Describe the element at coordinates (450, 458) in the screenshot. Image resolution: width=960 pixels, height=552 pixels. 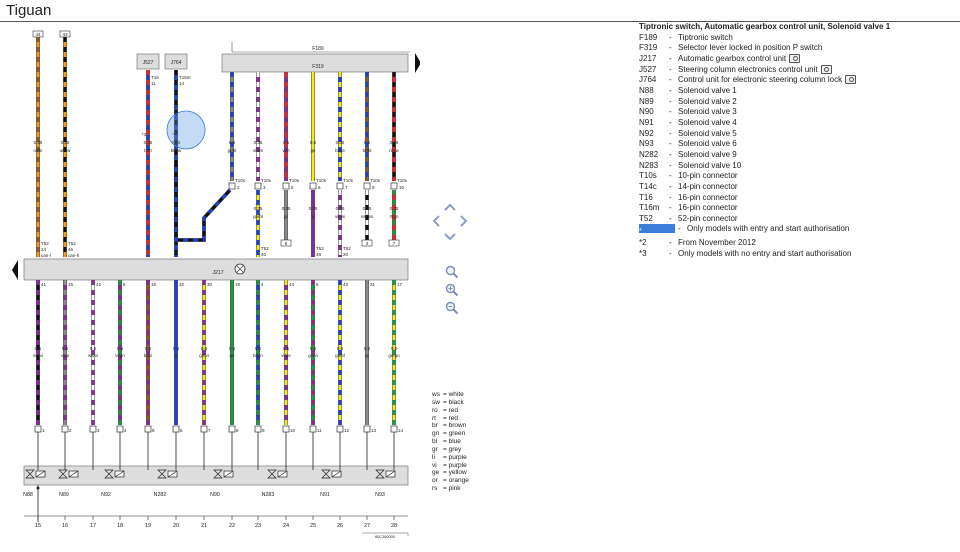
I see `color-key-item: li = purple` at that location.